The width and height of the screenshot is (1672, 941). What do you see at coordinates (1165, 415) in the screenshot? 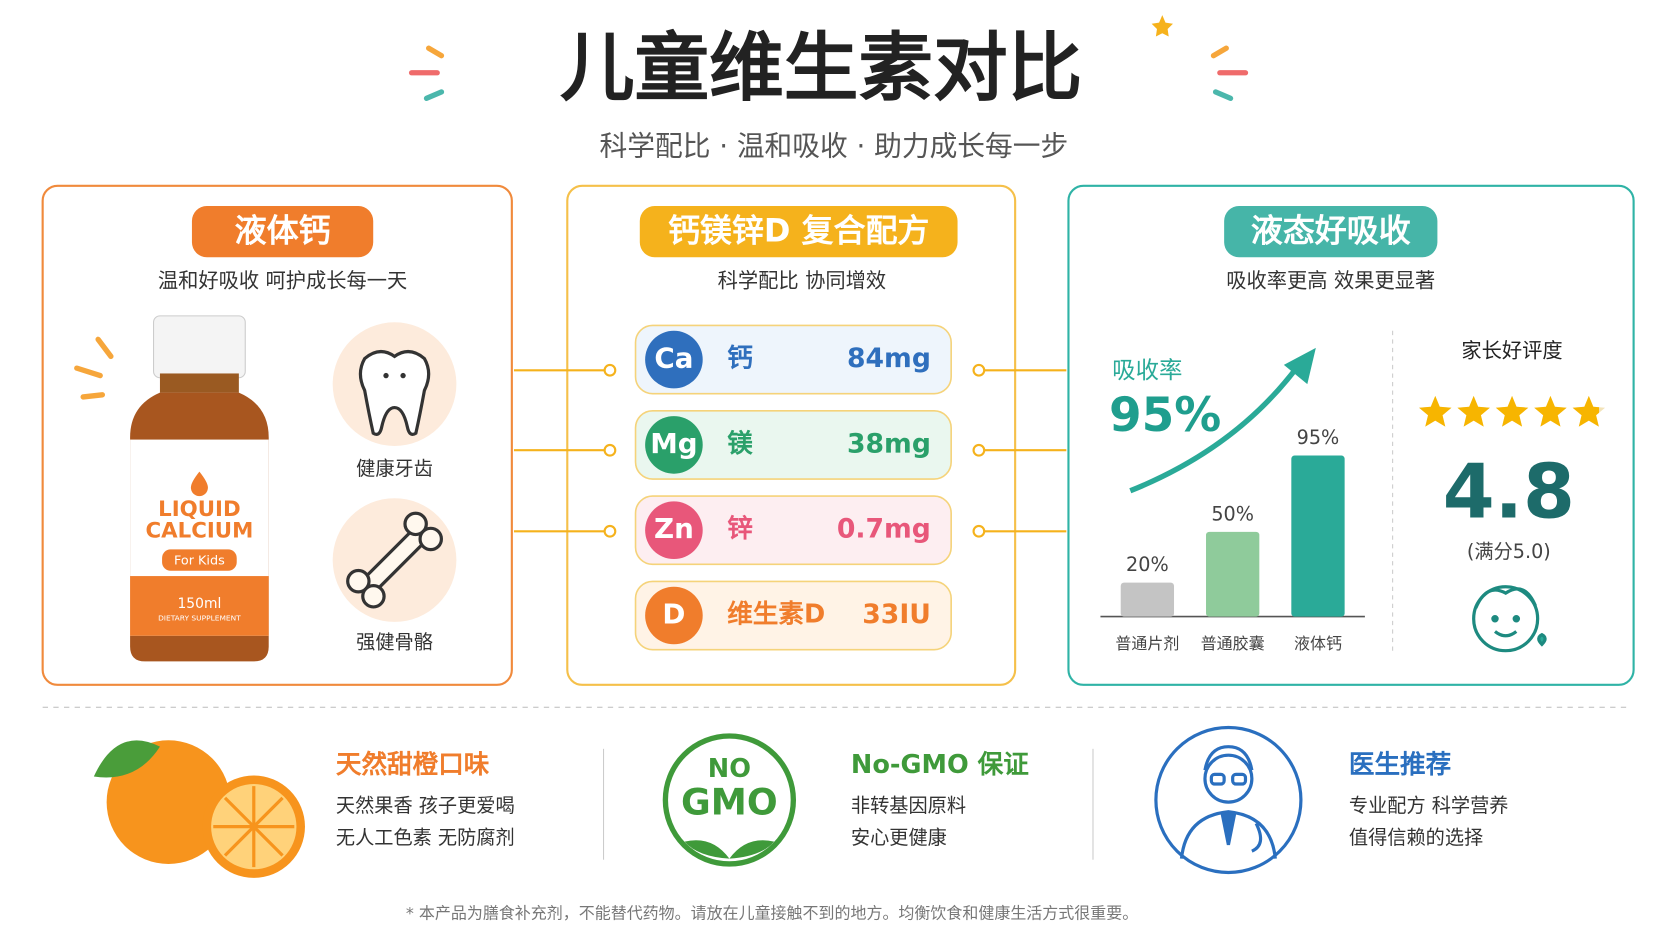
I see `rate: 95%` at bounding box center [1165, 415].